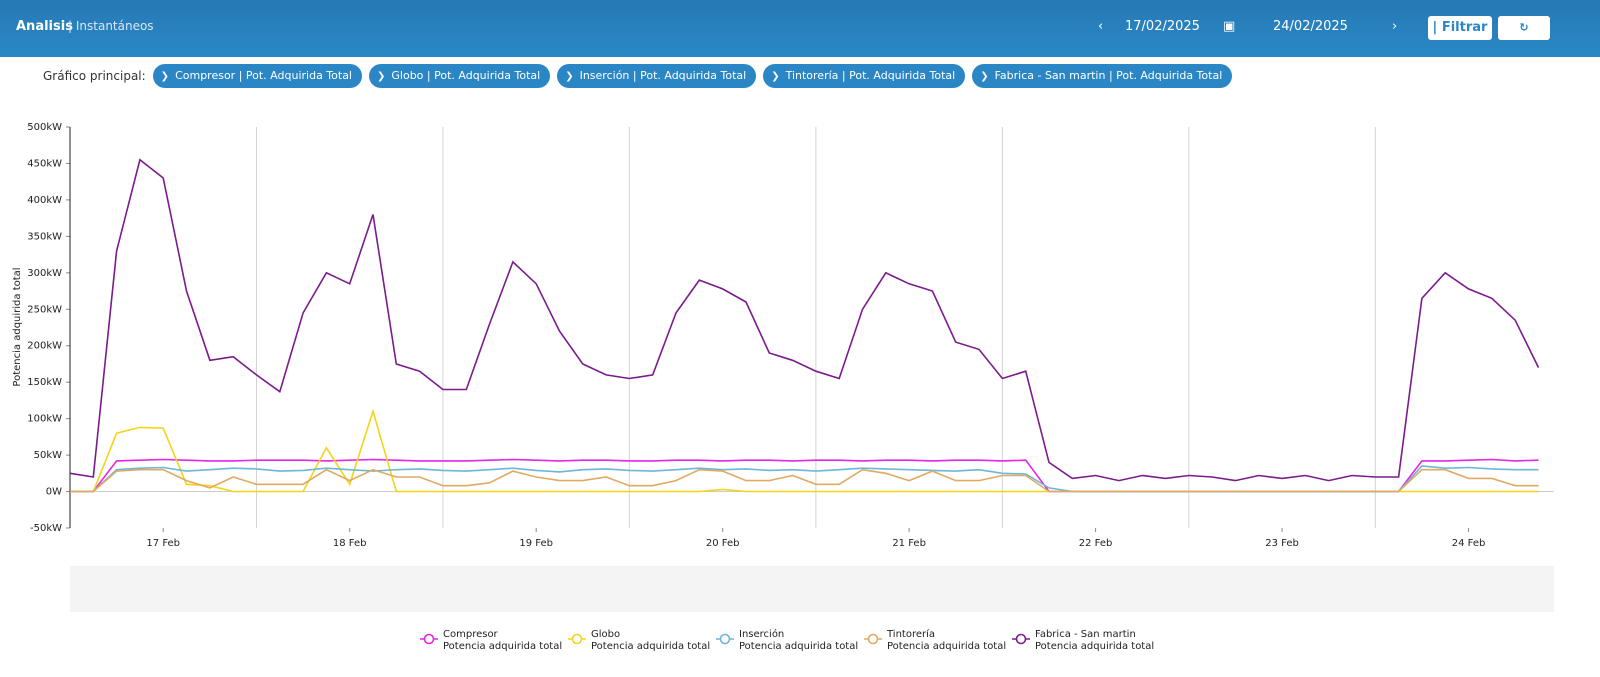 The width and height of the screenshot is (1600, 677). What do you see at coordinates (1469, 543) in the screenshot?
I see `x-tick-label: 24 Feb` at bounding box center [1469, 543].